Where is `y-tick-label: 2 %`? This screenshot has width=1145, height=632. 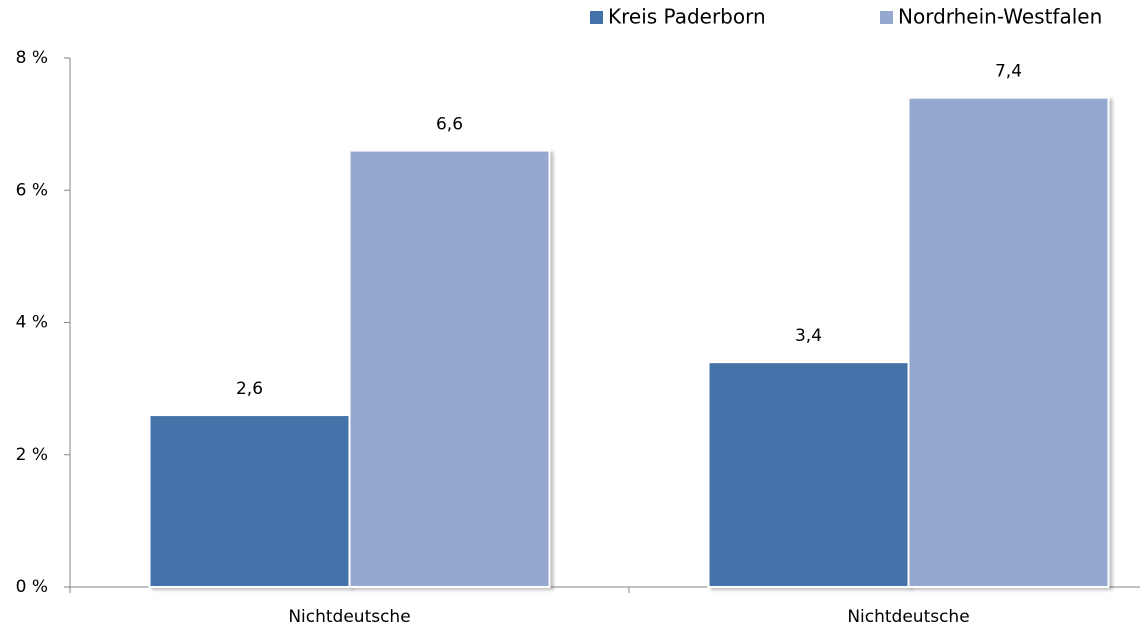
y-tick-label: 2 % is located at coordinates (32, 455).